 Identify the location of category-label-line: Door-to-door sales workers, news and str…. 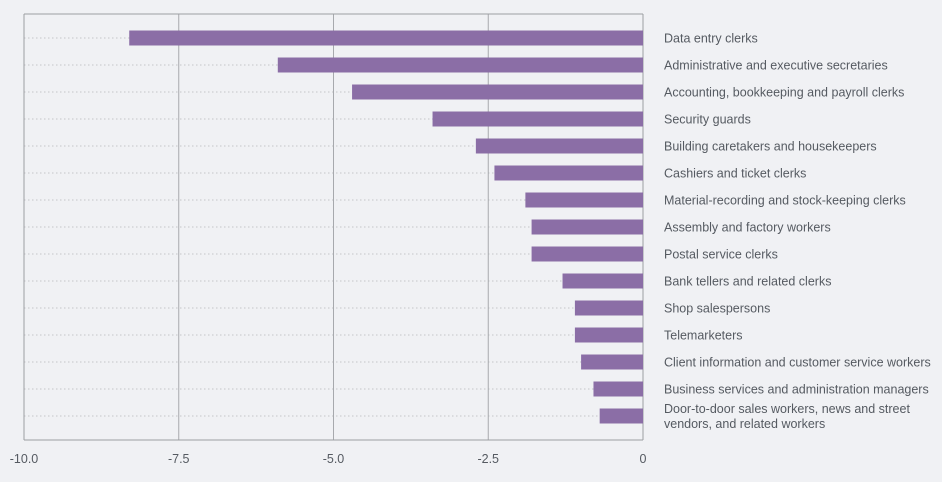
(787, 409).